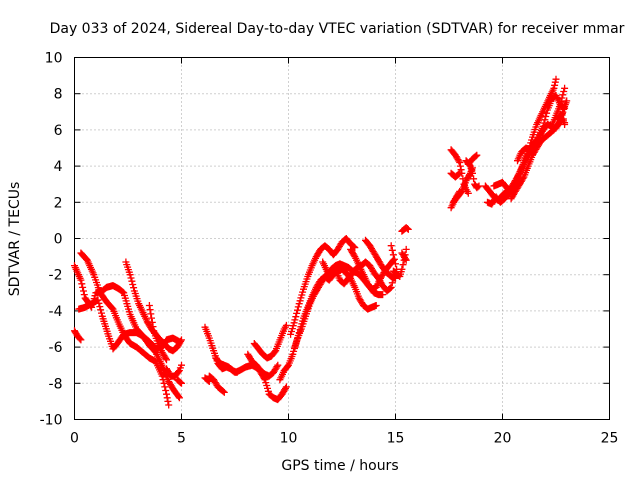 This screenshot has width=640, height=480. Describe the element at coordinates (56, 312) in the screenshot. I see `y-tick-label: -4` at that location.